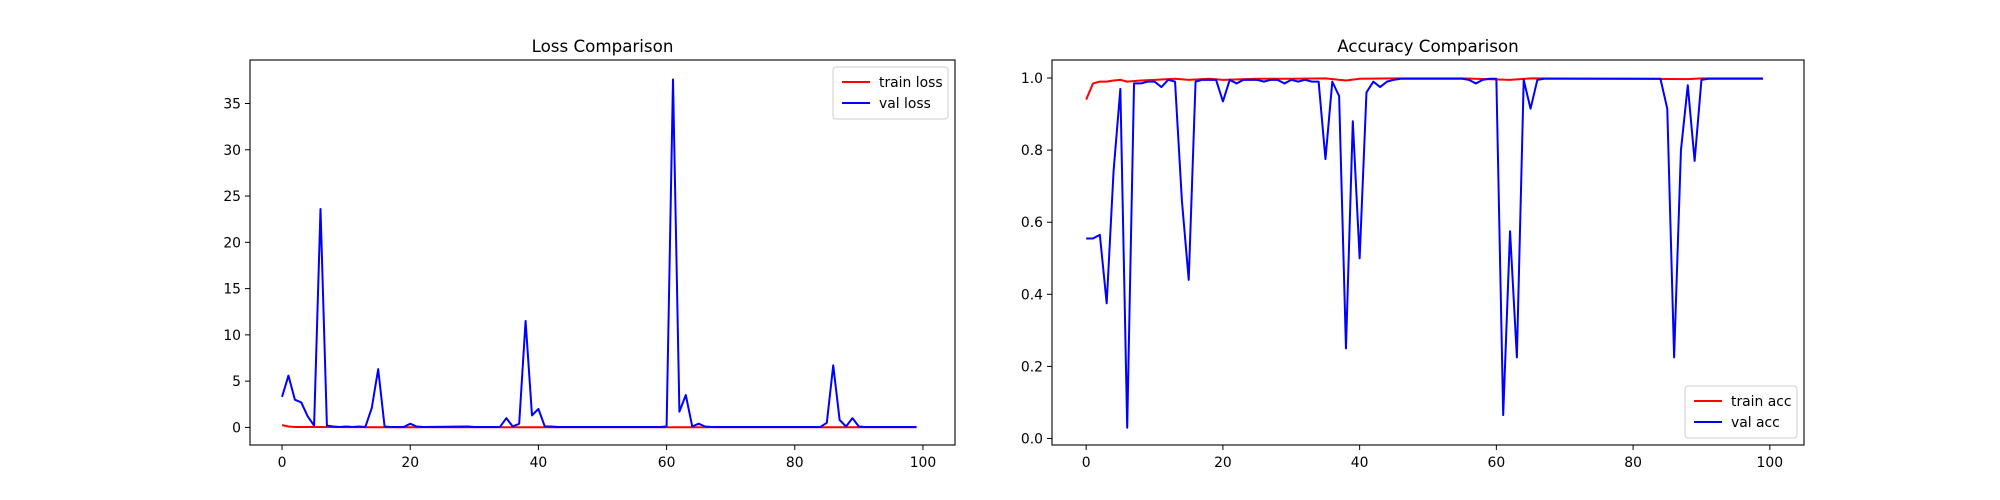  Describe the element at coordinates (1427, 46) in the screenshot. I see `acc-chart-title: Accuracy Comparison` at that location.